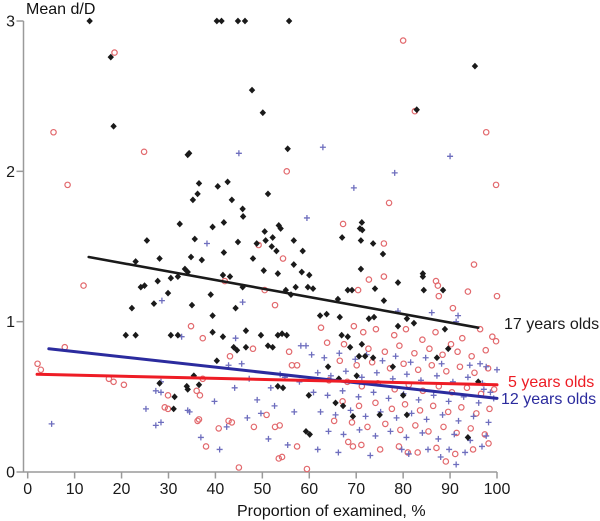 This screenshot has width=600, height=521. I want to click on x-tick-label: 90, so click(450, 489).